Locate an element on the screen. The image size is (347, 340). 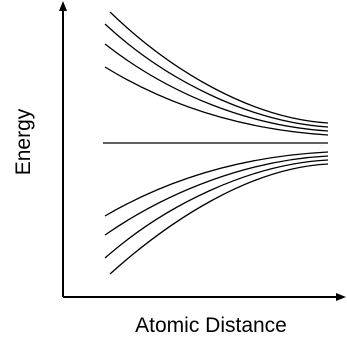
y-axis-label: Energy is located at coordinates (23, 141).